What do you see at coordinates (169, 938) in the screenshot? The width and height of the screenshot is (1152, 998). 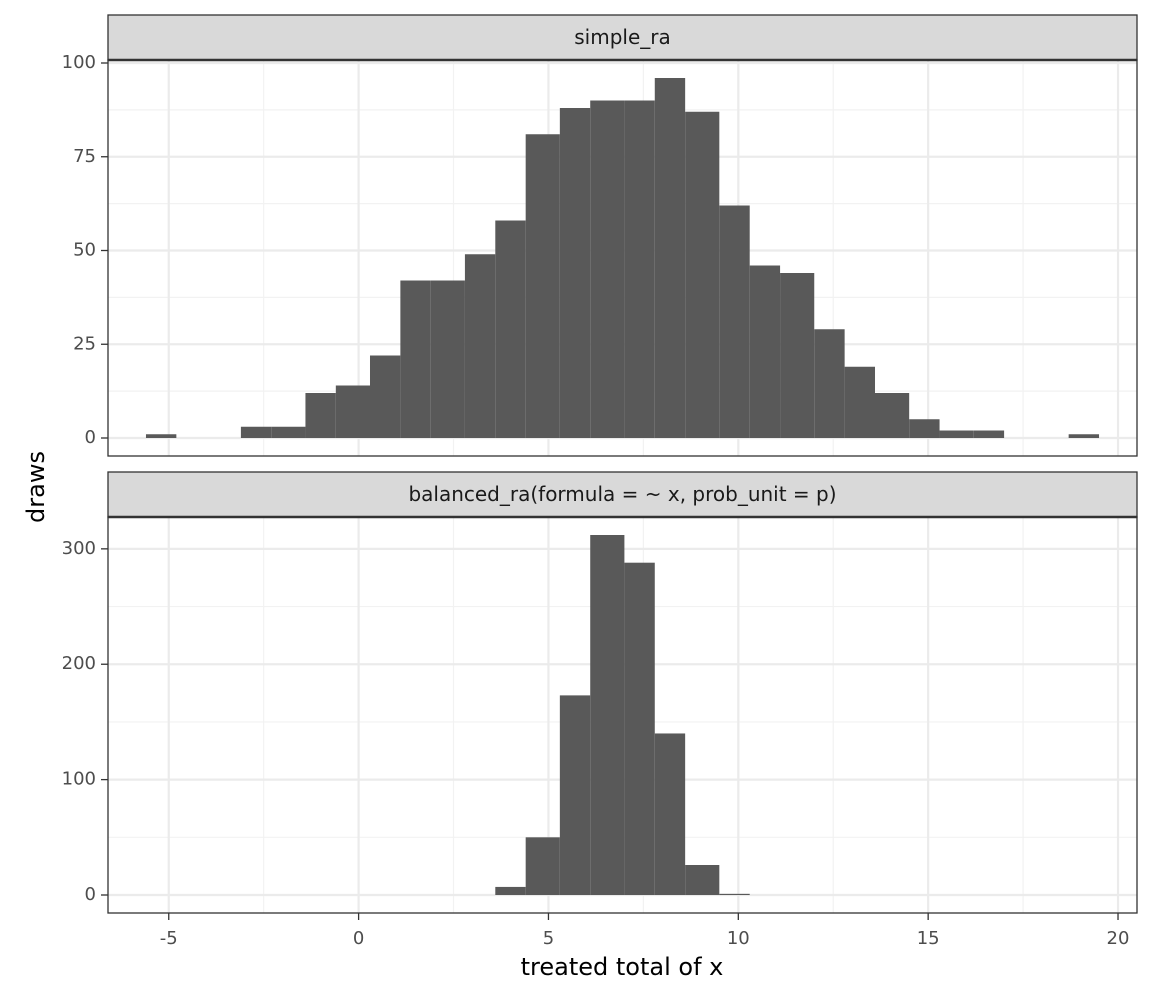 I see `x-tick-label: -5` at bounding box center [169, 938].